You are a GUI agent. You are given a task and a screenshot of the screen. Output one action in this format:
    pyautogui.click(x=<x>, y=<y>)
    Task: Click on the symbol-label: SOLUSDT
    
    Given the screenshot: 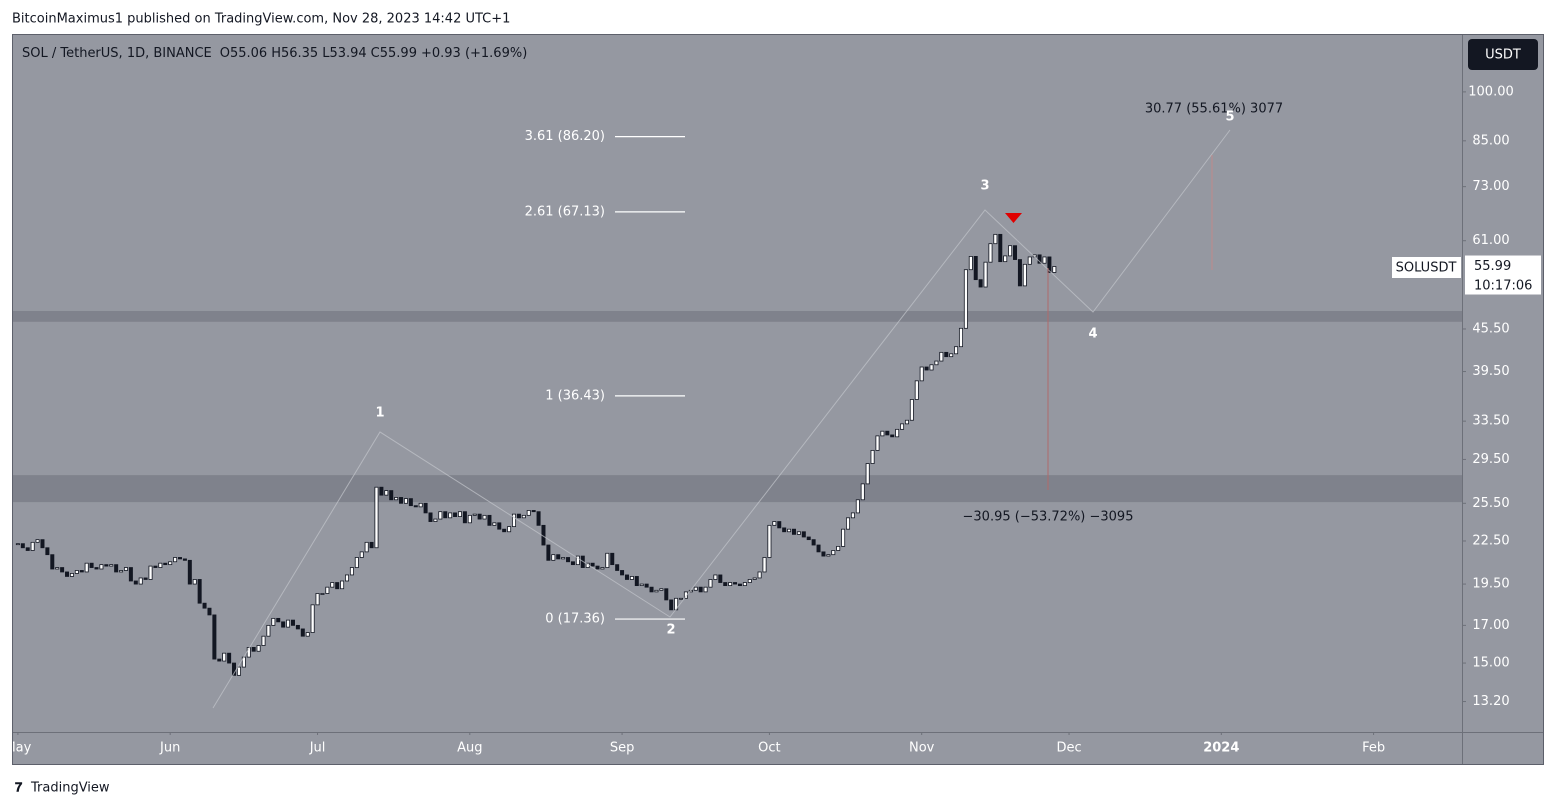 What is the action you would take?
    pyautogui.click(x=1426, y=268)
    